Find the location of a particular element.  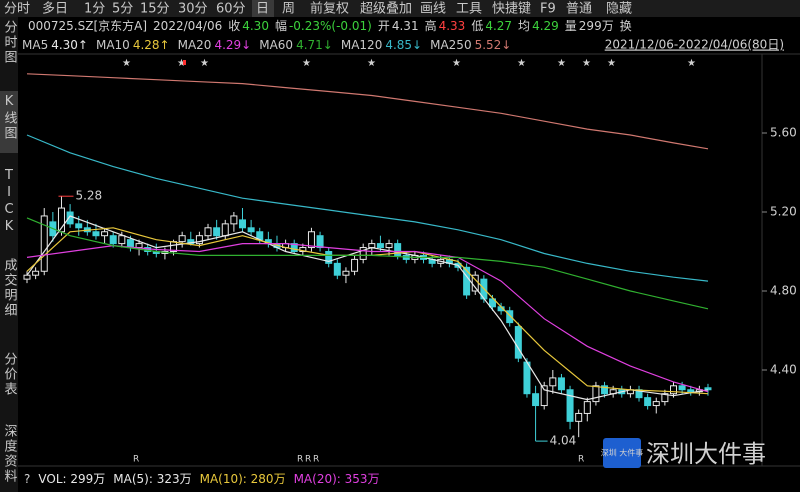

quote-item: 4.33 is located at coordinates (452, 26).